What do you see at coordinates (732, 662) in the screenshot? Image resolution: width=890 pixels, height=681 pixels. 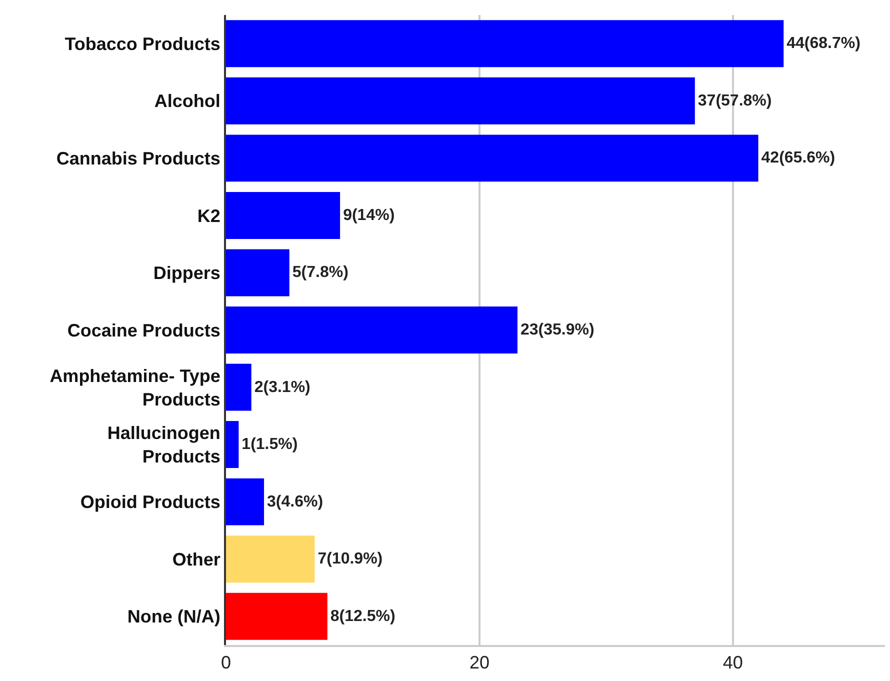 I see `x-tick-label: 40` at bounding box center [732, 662].